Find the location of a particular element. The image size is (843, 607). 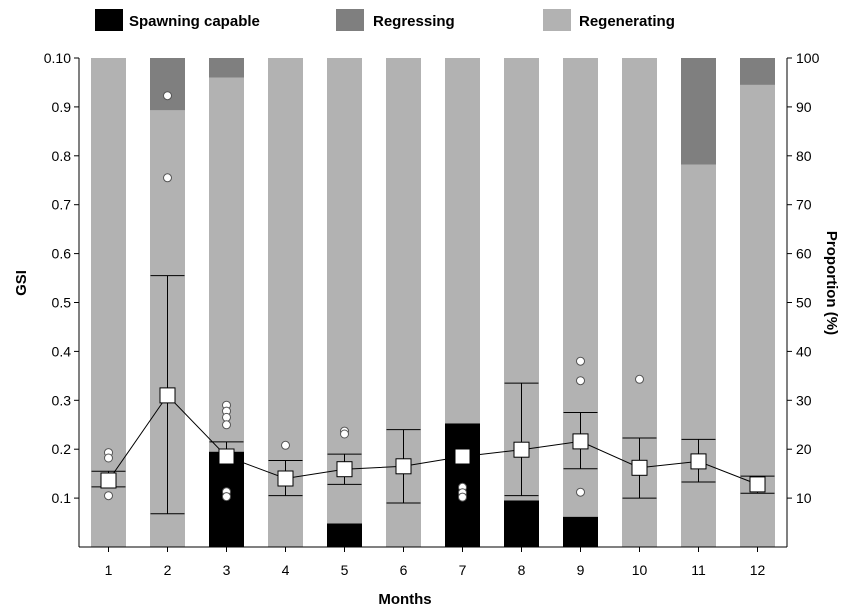

y-right-tick-label: 10 is located at coordinates (804, 498).